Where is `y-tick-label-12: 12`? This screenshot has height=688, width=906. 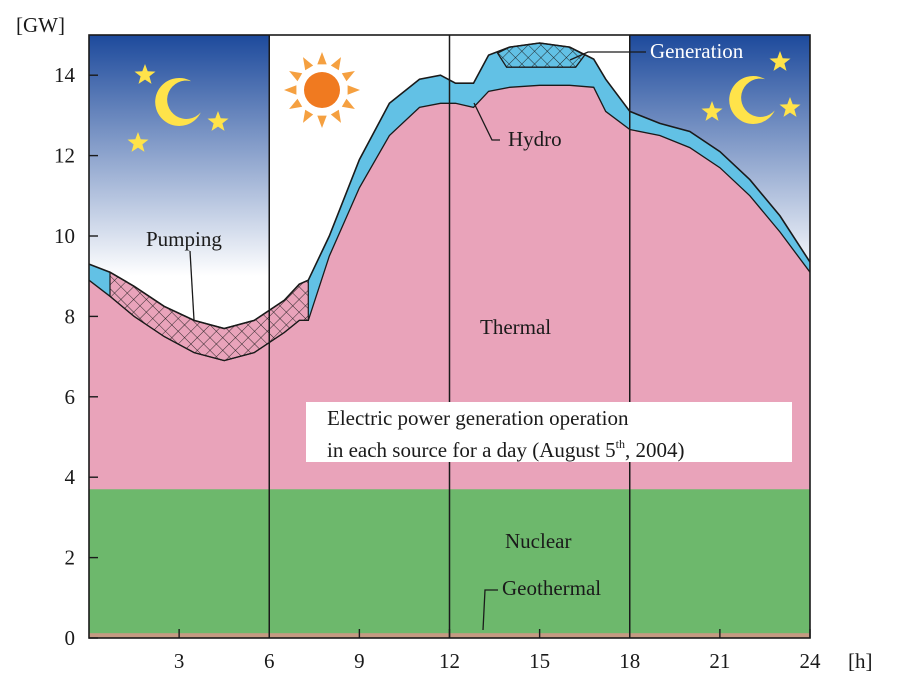
y-tick-label-12: 12 is located at coordinates (64, 156).